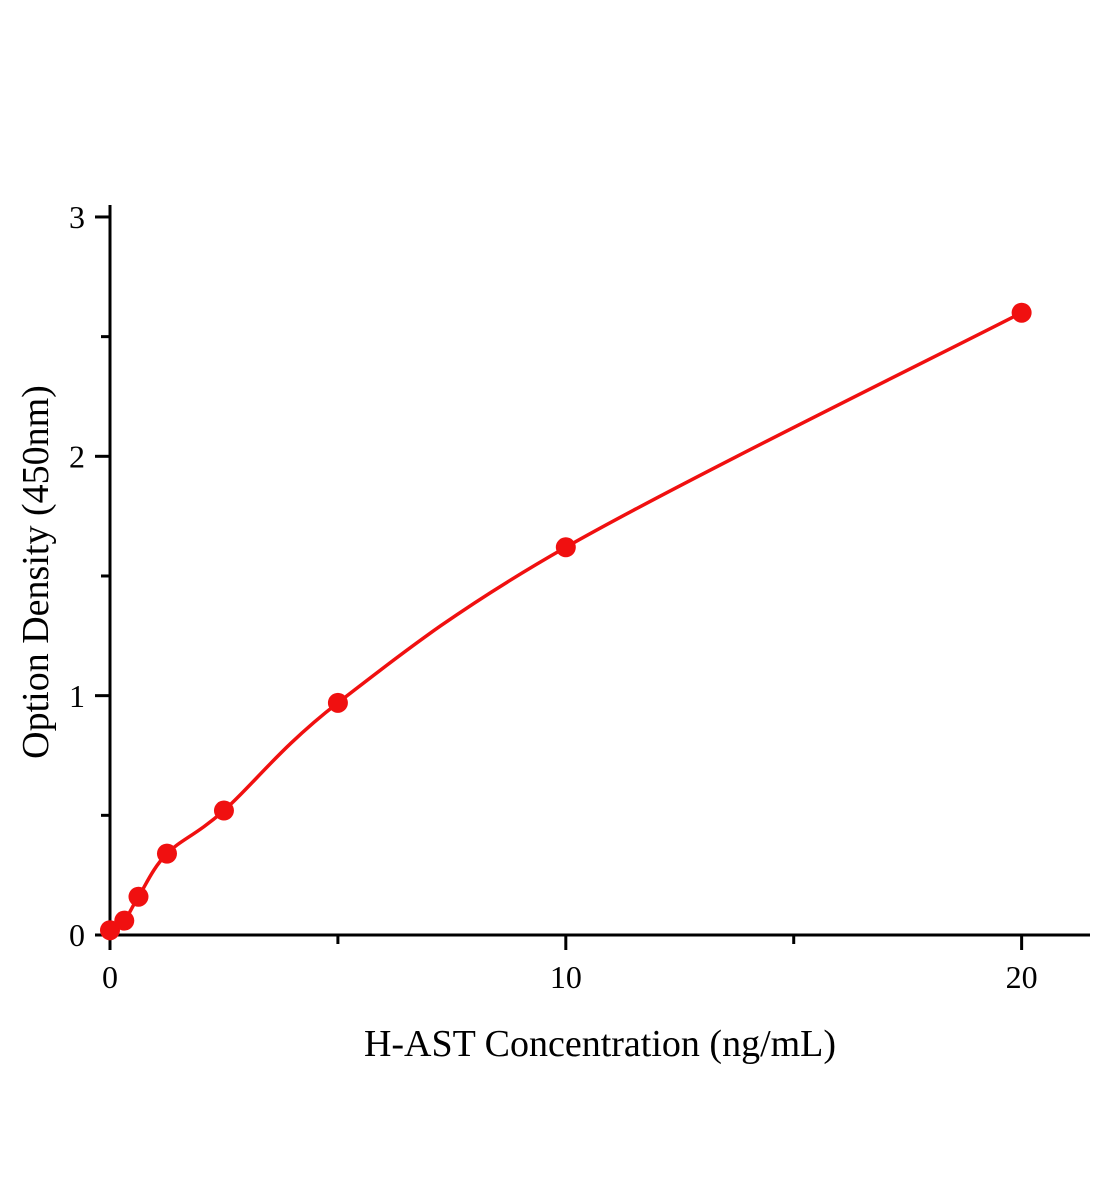  I want to click on y-tick-label: 2, so click(77, 457).